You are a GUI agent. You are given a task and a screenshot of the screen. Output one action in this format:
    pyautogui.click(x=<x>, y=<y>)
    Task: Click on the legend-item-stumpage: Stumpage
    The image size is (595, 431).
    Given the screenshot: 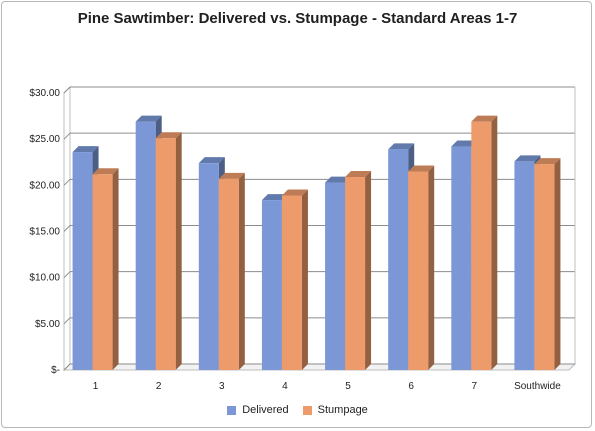 What is the action you would take?
    pyautogui.click(x=335, y=410)
    